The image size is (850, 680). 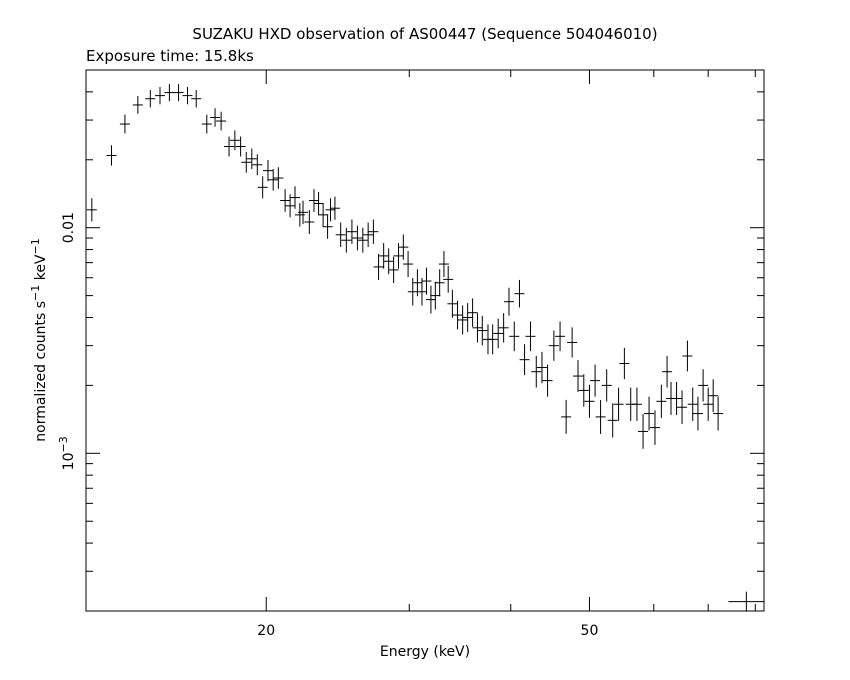 What do you see at coordinates (590, 631) in the screenshot?
I see `x-tick-label: 50` at bounding box center [590, 631].